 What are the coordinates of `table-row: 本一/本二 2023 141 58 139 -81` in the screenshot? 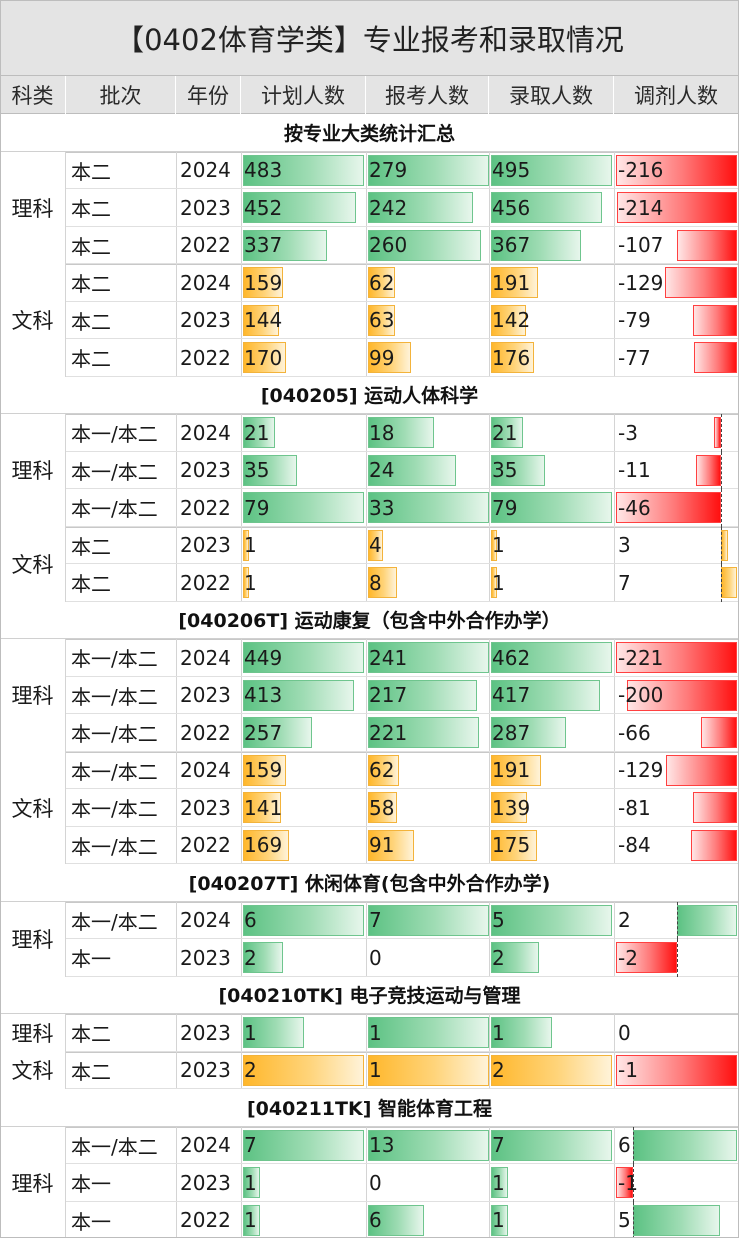 It's located at (369, 808).